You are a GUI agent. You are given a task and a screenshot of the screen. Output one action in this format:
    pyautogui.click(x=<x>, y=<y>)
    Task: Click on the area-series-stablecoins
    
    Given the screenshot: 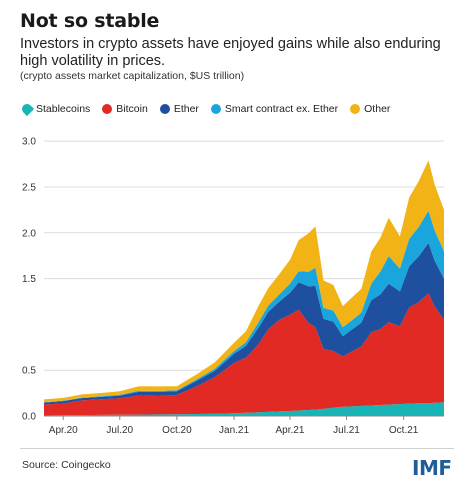 What is the action you would take?
    pyautogui.click(x=244, y=409)
    